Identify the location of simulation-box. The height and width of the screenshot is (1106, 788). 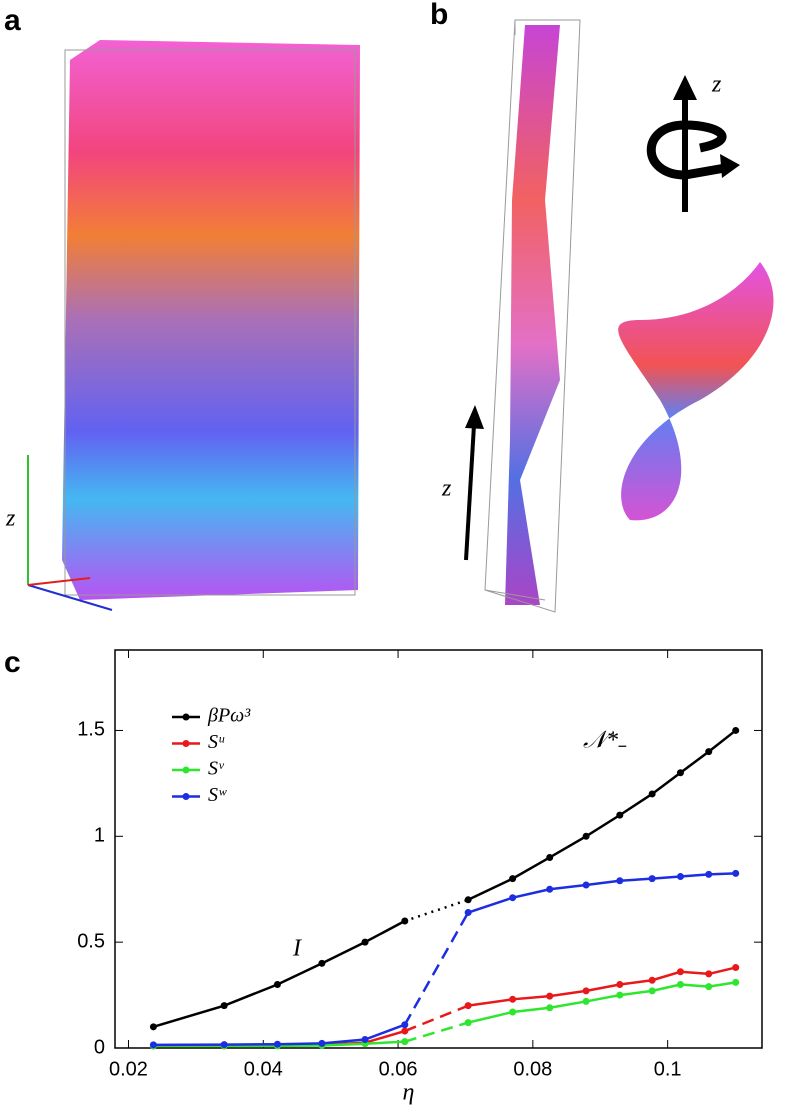
(532, 316).